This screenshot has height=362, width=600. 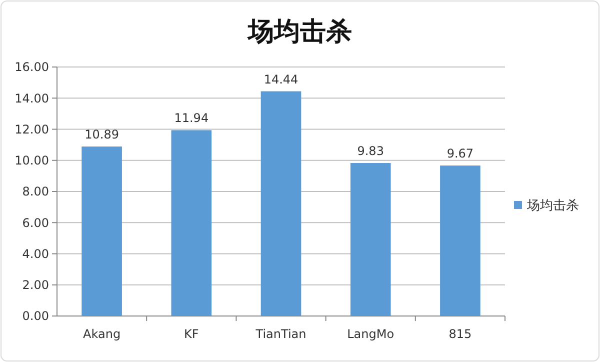 I want to click on y-tick-label: 14.00, so click(x=31, y=98).